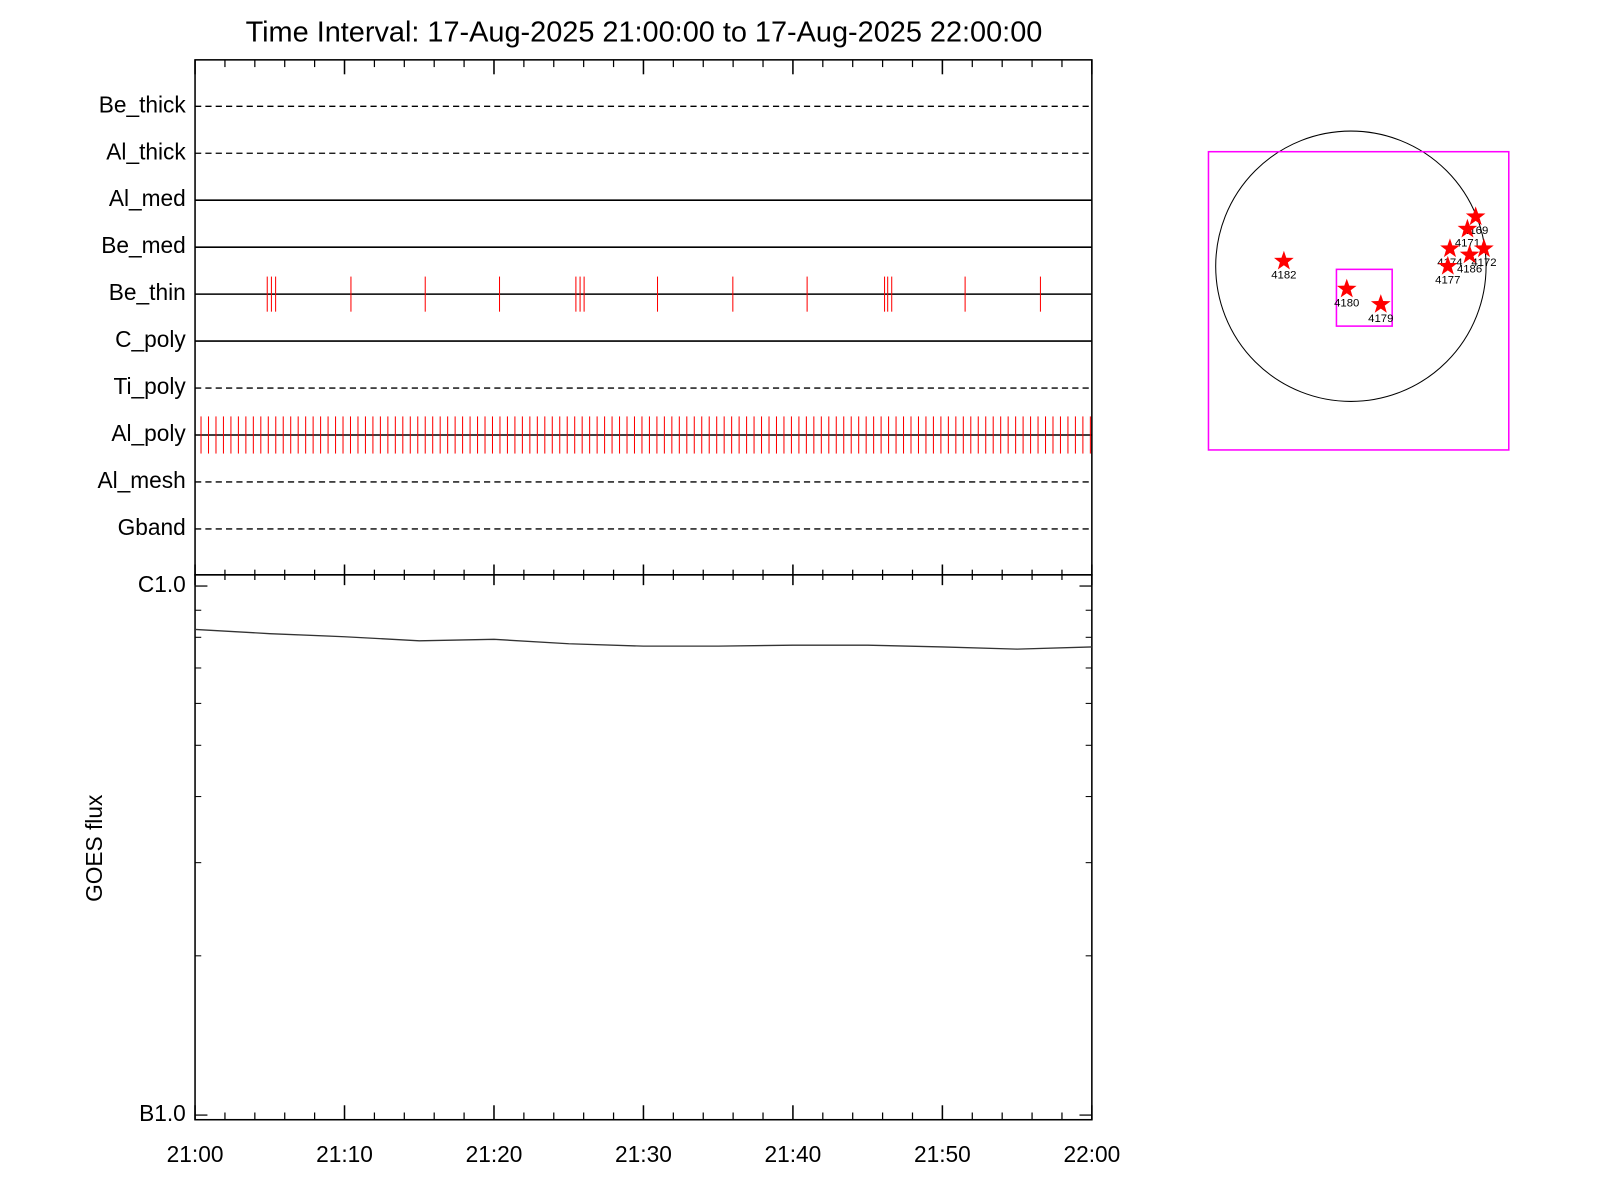 This screenshot has width=1600, height=1200. Describe the element at coordinates (143, 245) in the screenshot. I see `row-label: Be_med` at that location.